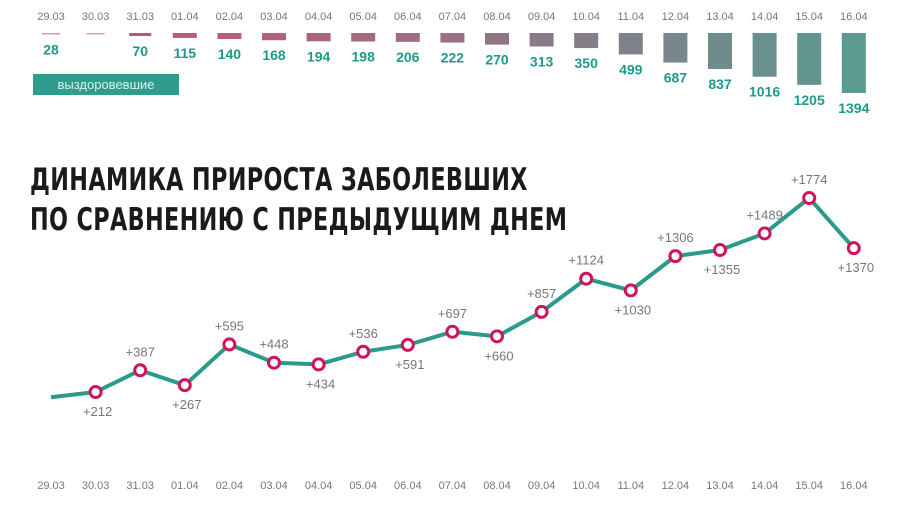 The width and height of the screenshot is (900, 526). Describe the element at coordinates (299, 220) in the screenshot. I see `title-line-2: ПО СРАВНЕНИЮ С ПРЕДЫДУЩИМ ДНЕМ` at that location.